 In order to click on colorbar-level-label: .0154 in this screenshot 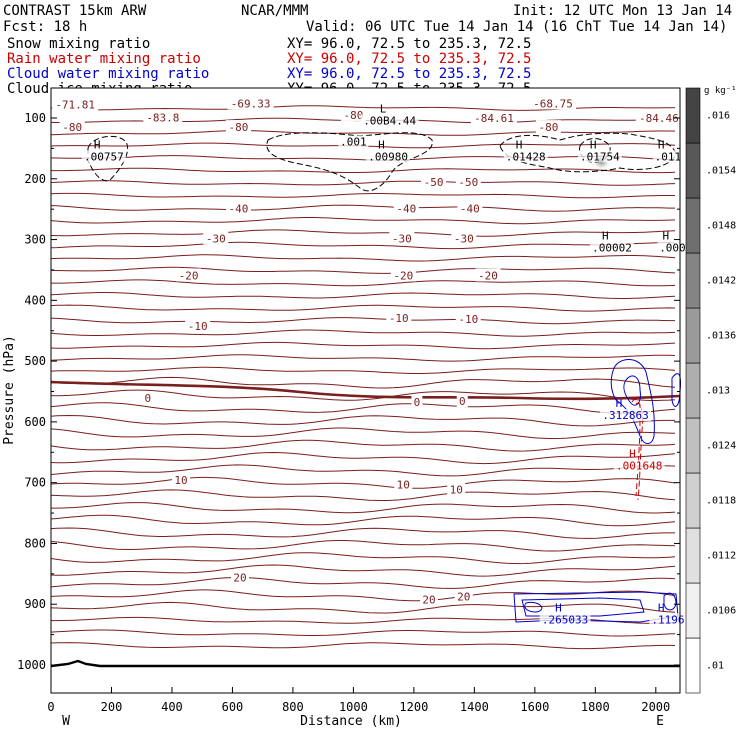, I will do `click(721, 171)`.